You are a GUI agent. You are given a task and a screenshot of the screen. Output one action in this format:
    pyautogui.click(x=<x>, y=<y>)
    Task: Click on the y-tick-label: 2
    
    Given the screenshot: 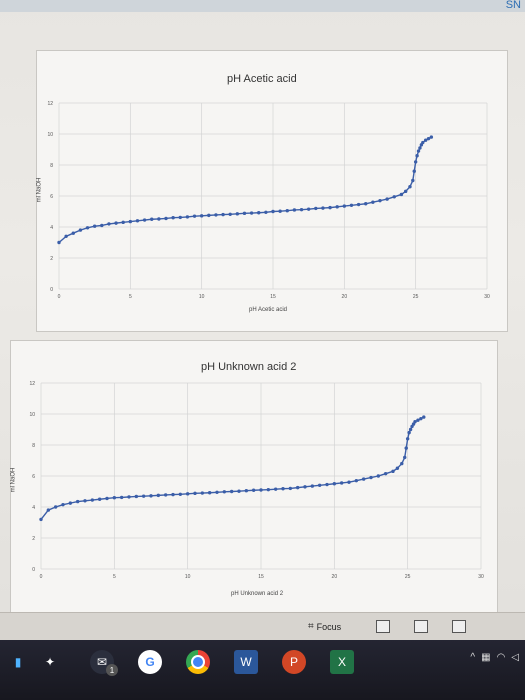 What is the action you would take?
    pyautogui.click(x=51, y=259)
    